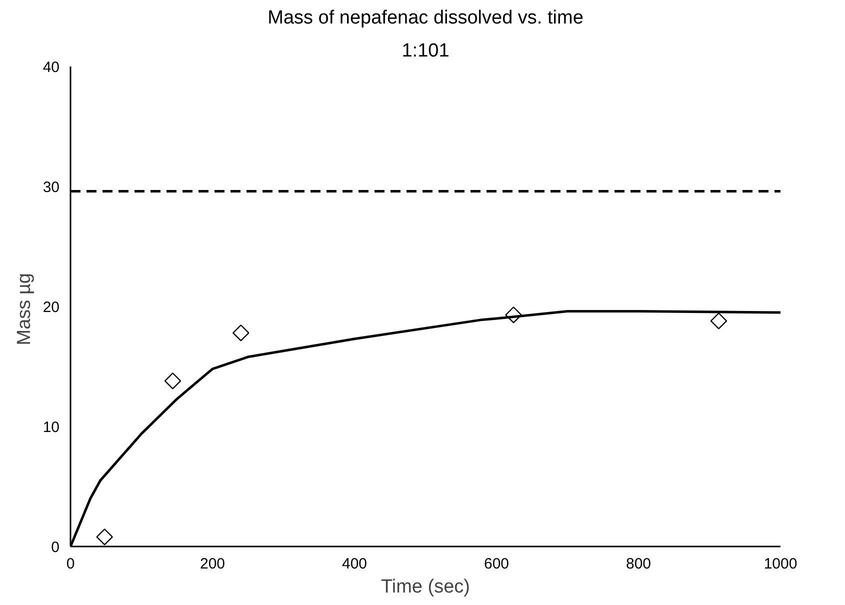  What do you see at coordinates (51, 427) in the screenshot?
I see `y-tick-label: 10` at bounding box center [51, 427].